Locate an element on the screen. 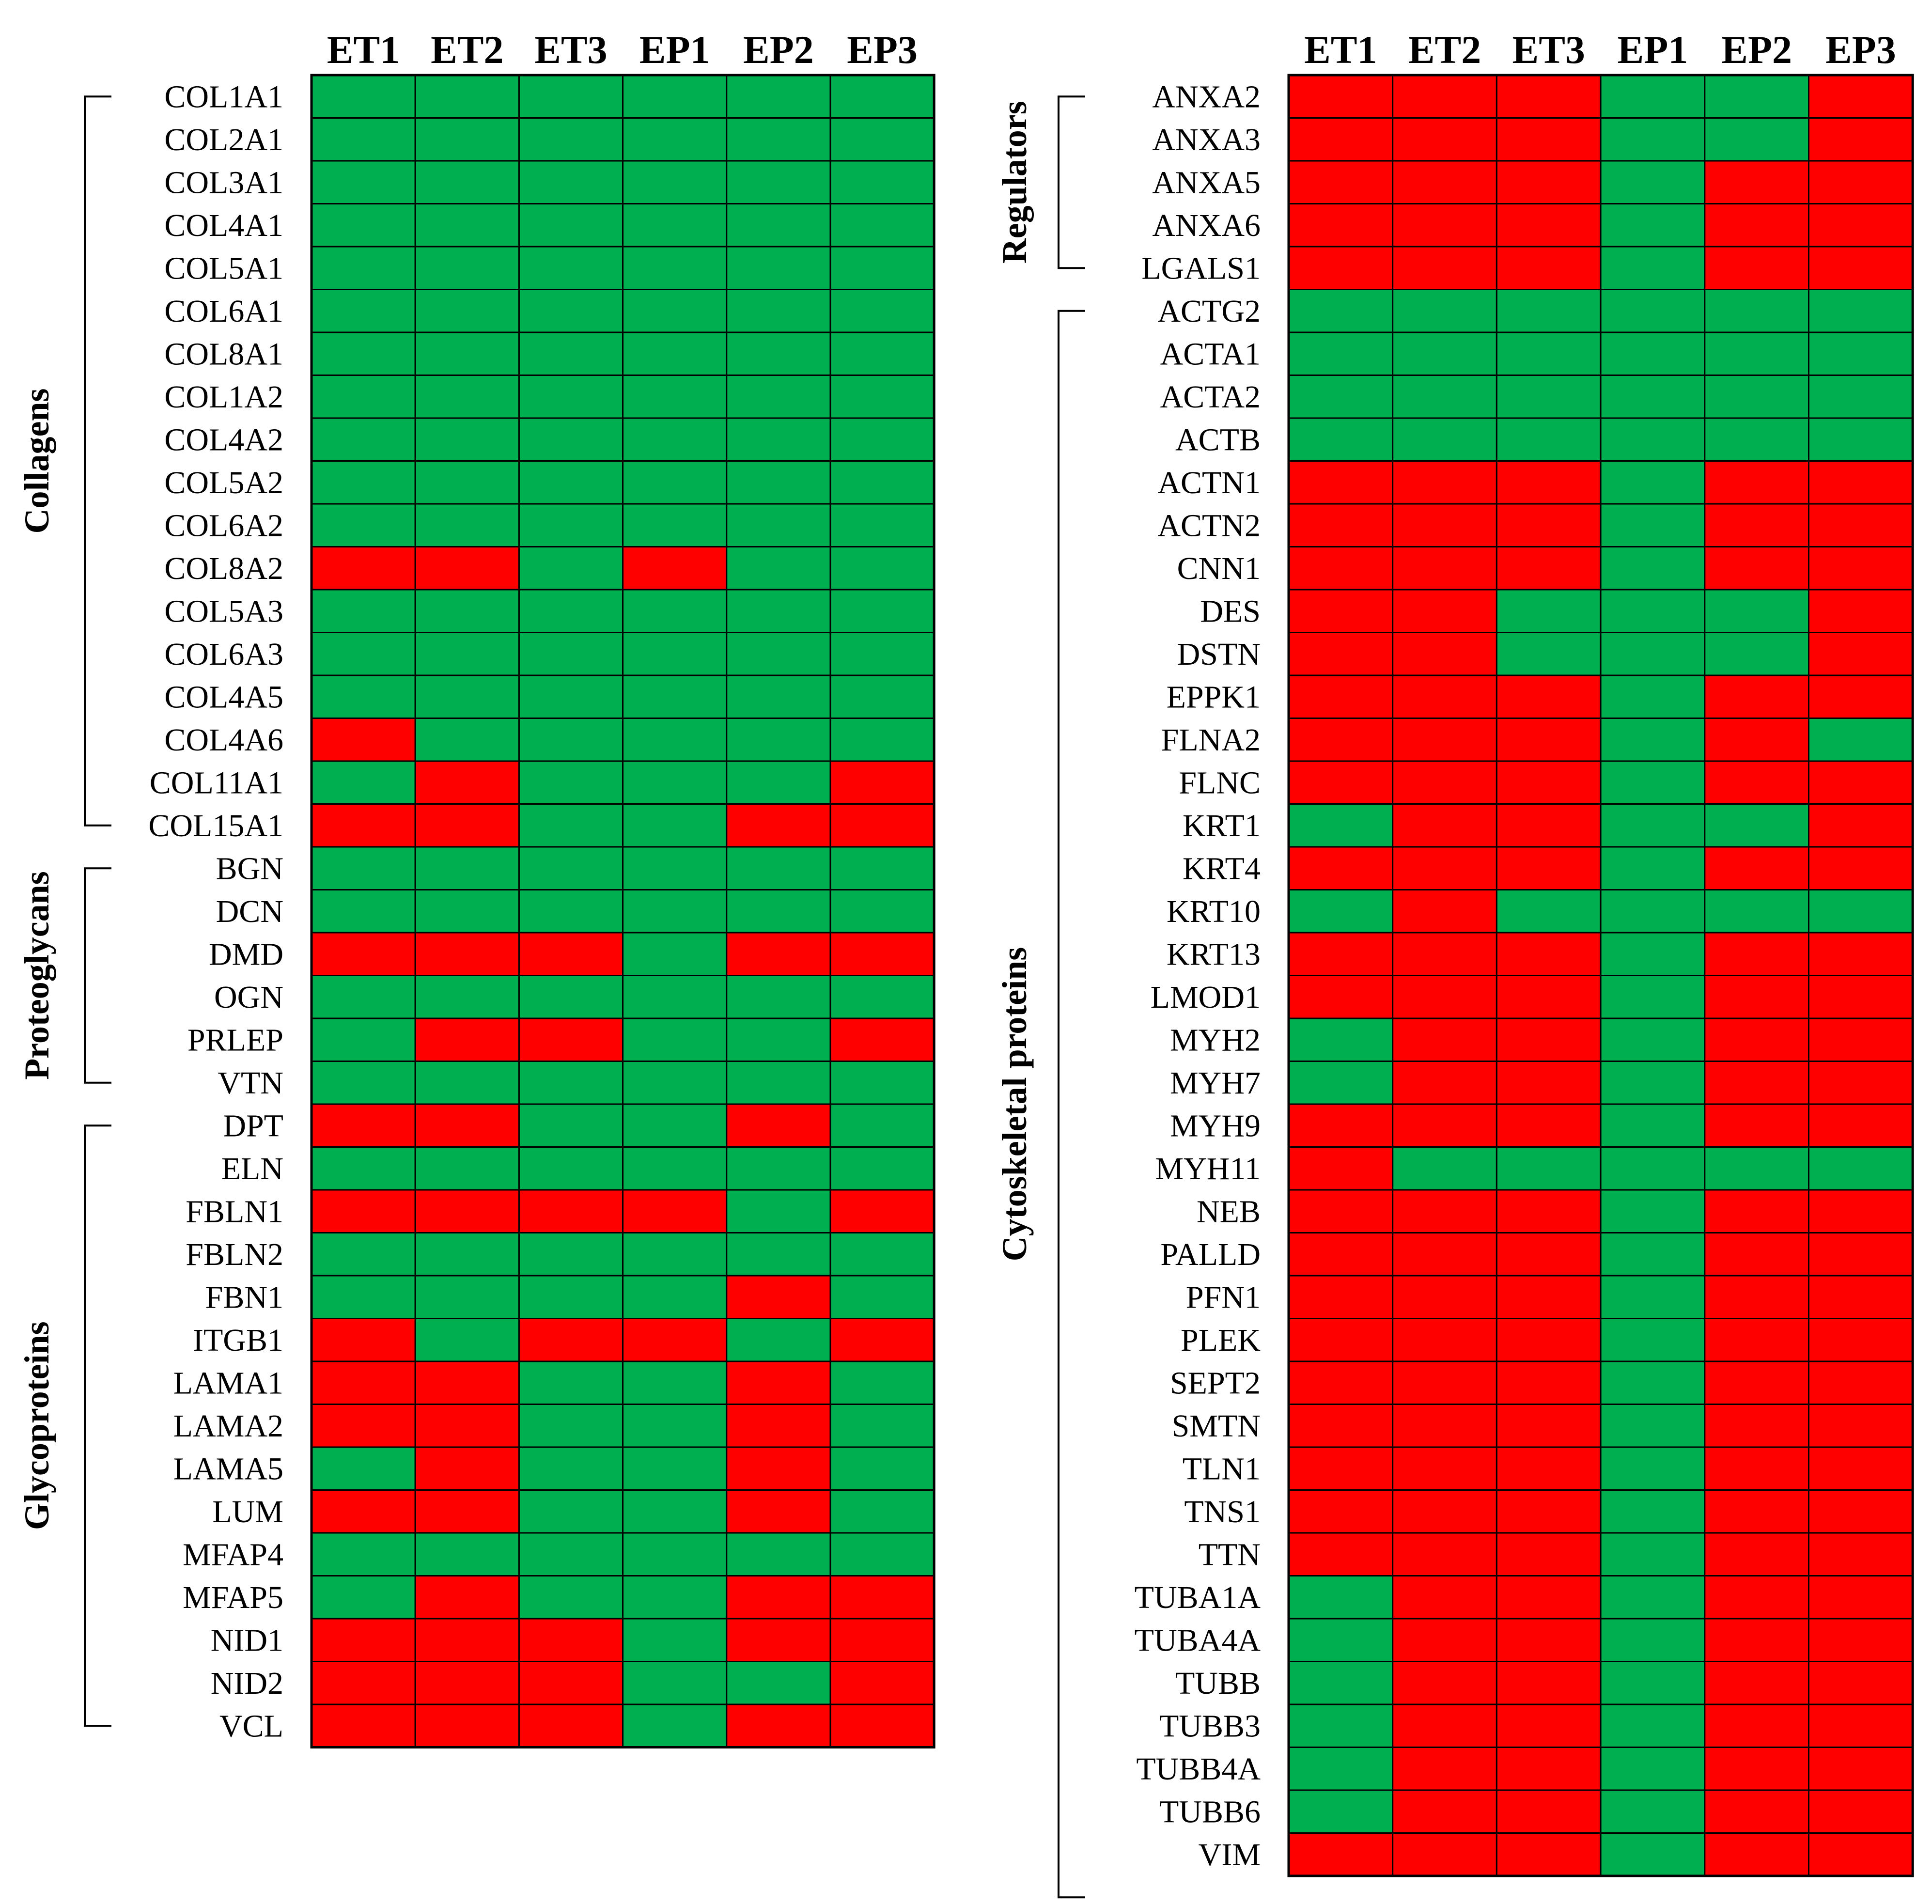 This screenshot has width=1932, height=1904. group-label-proteoglycans: Proteoglycans is located at coordinates (36, 975).